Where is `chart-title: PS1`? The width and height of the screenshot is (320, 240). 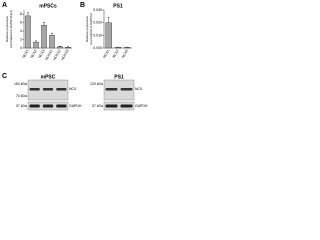 chart-title: PS1 is located at coordinates (118, 6).